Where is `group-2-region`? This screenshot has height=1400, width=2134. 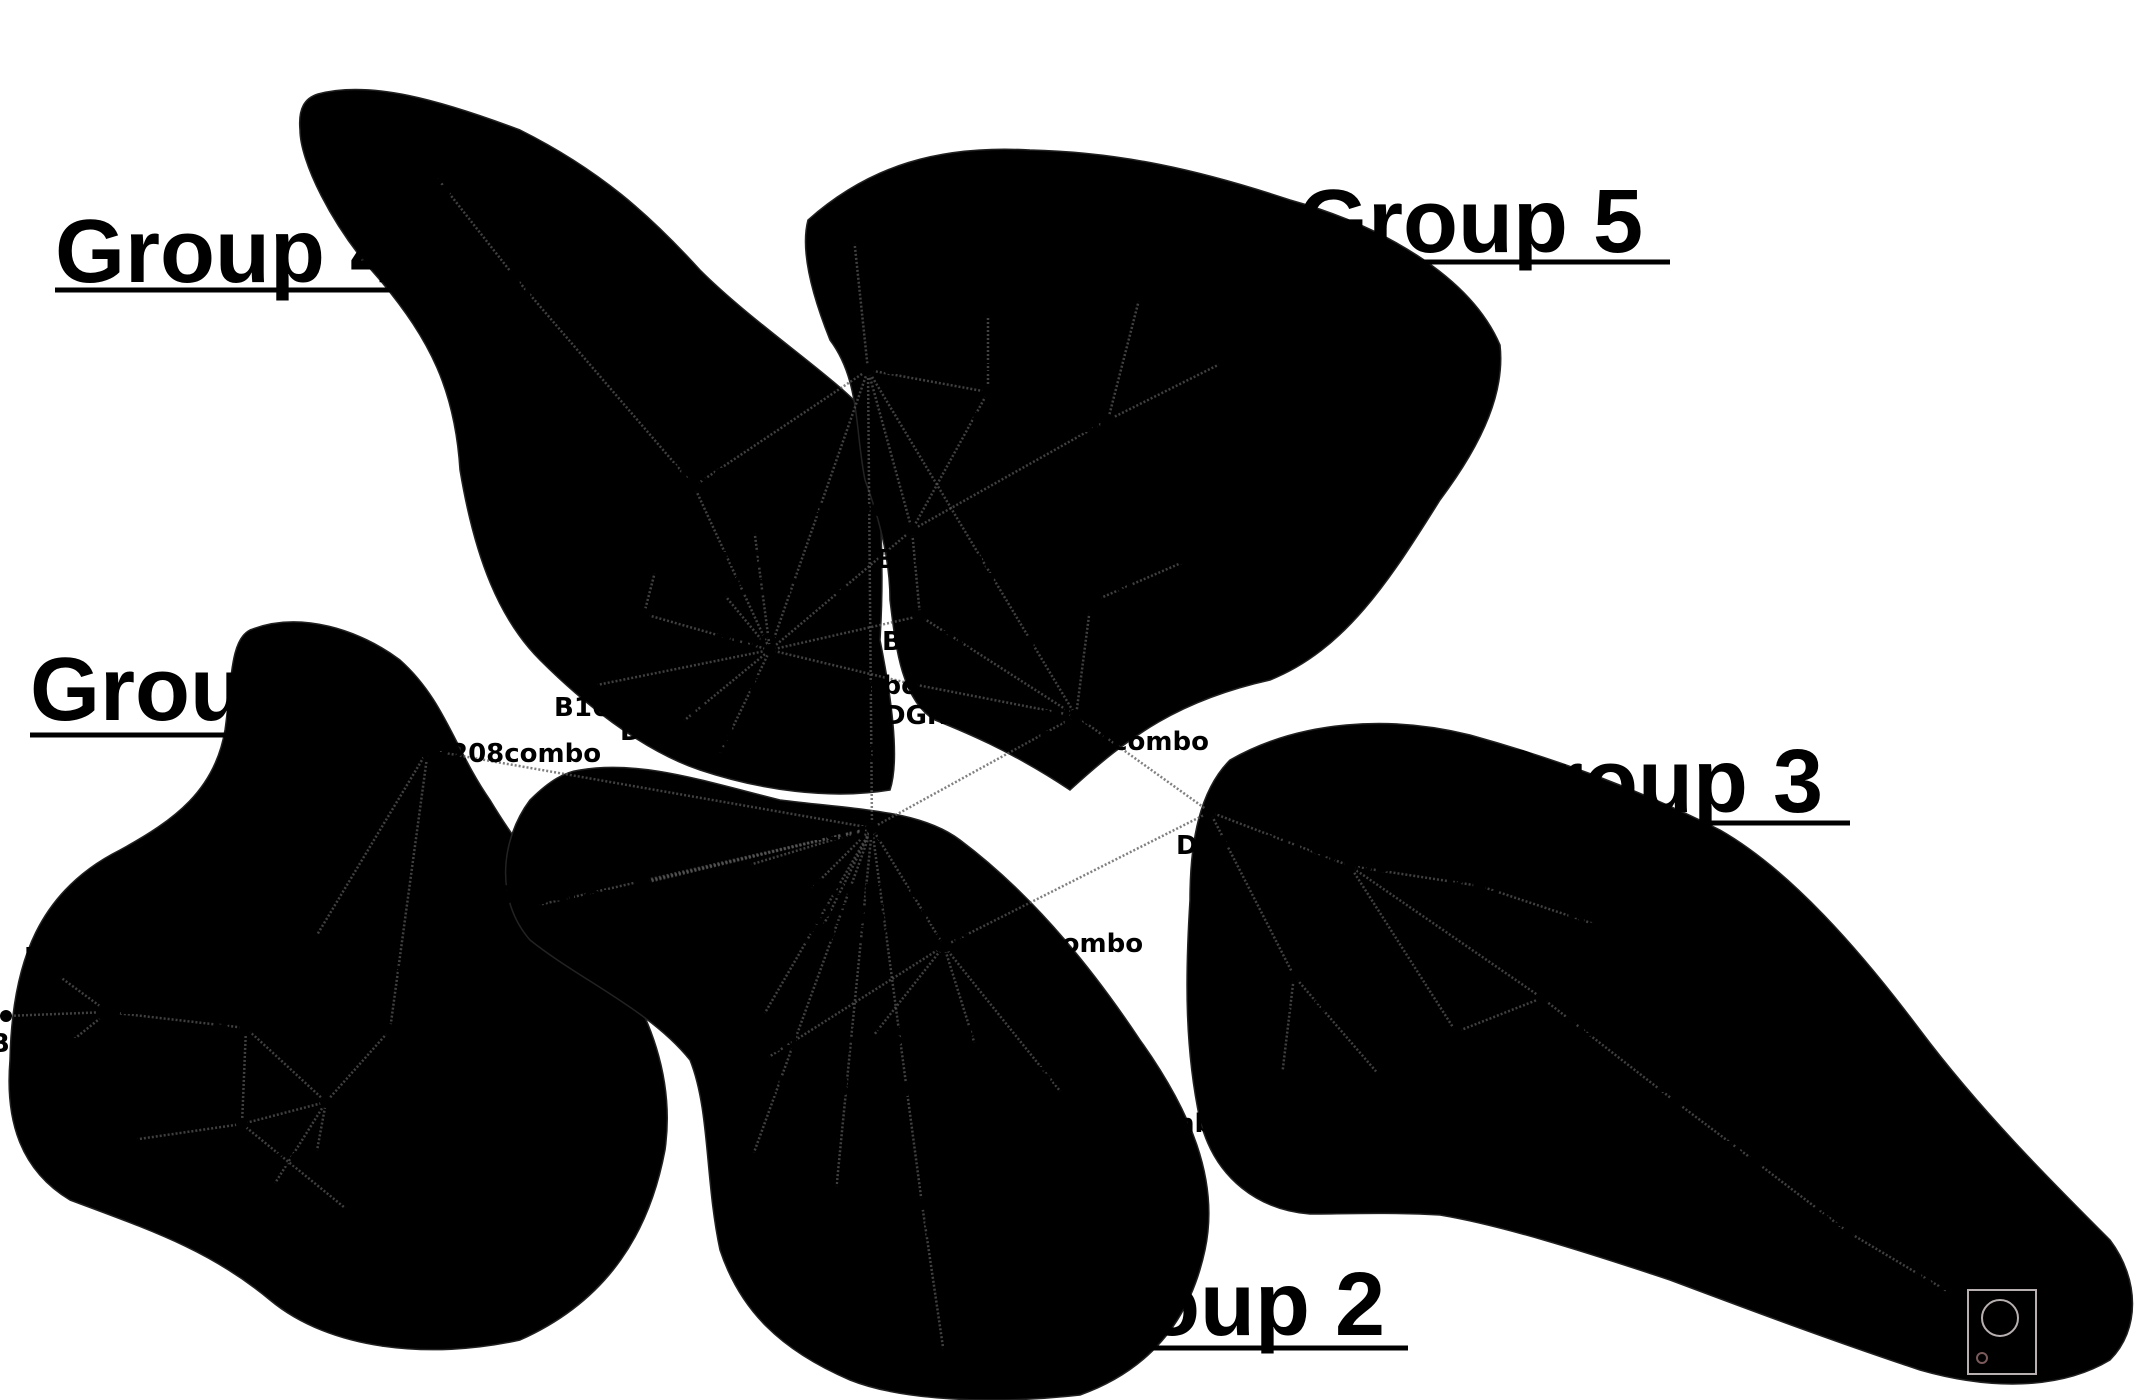
group-2-region is located at coordinates (857, 1083).